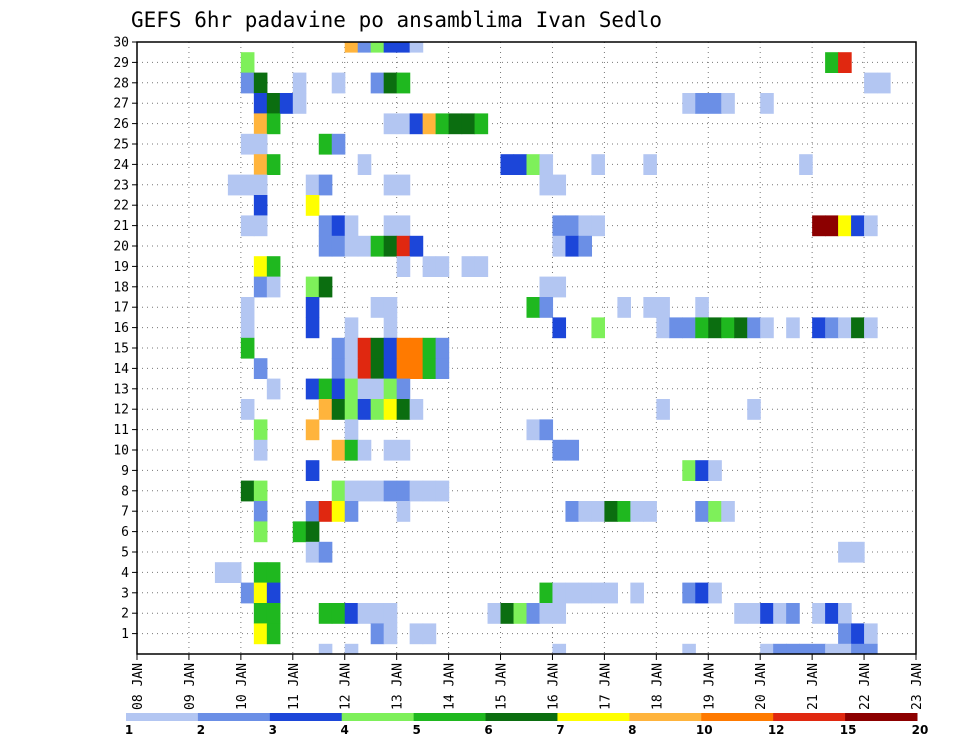 This screenshot has width=960, height=742. Describe the element at coordinates (190, 686) in the screenshot. I see `x-tick-label: 09 JAN` at that location.